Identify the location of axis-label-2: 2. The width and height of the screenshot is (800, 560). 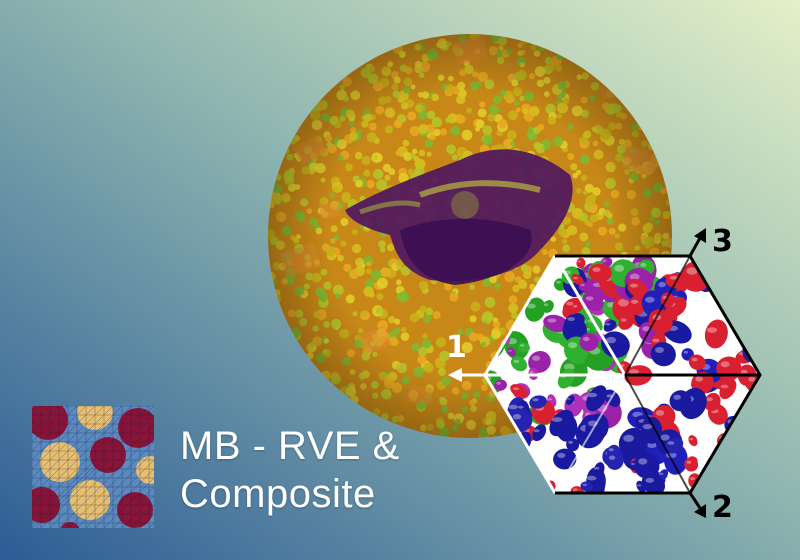
(722, 507).